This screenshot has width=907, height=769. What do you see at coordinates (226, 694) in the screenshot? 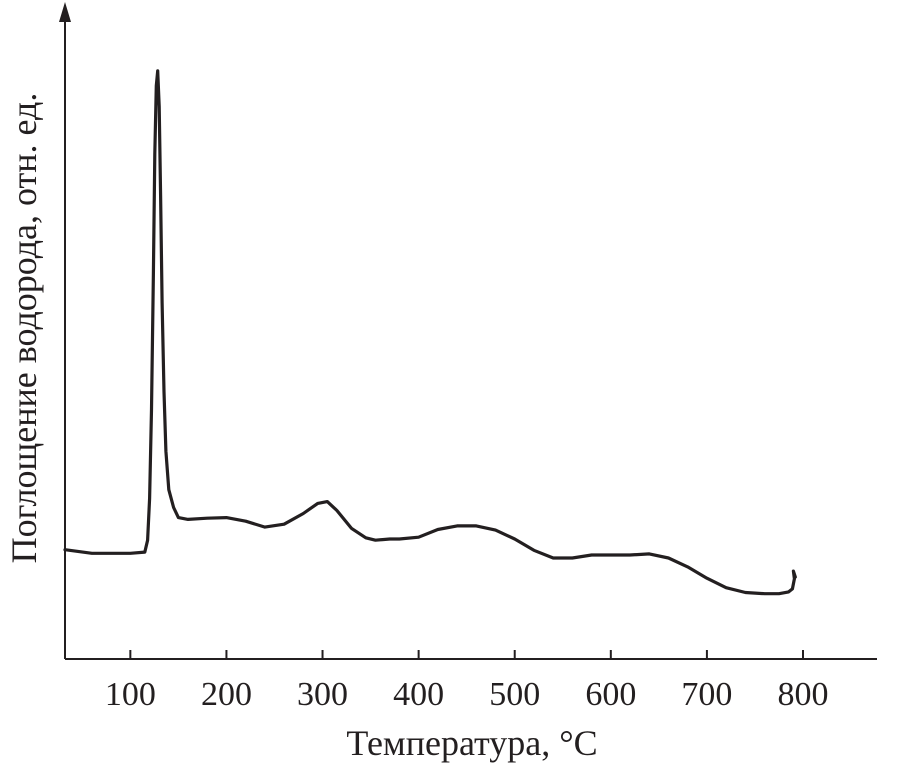
I see `x-tick-label: 200` at bounding box center [226, 694].